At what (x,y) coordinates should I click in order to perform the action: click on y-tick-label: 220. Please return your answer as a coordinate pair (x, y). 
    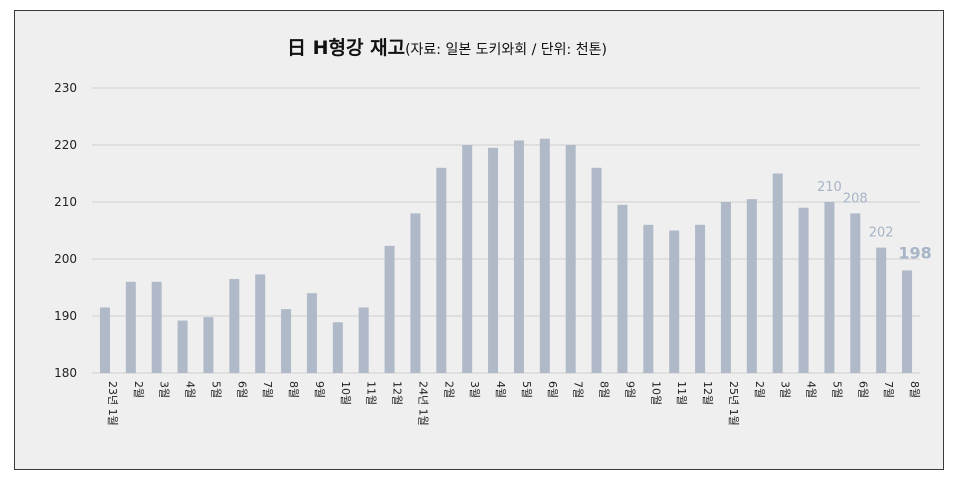
    Looking at the image, I should click on (65, 145).